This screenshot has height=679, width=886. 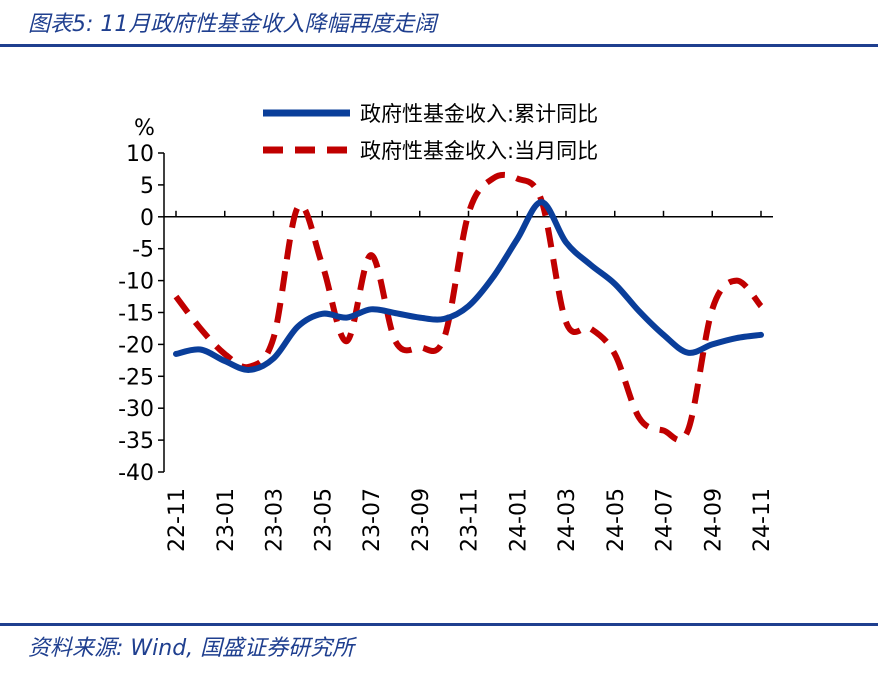 What do you see at coordinates (518, 520) in the screenshot?
I see `x-tick-label: 24-01` at bounding box center [518, 520].